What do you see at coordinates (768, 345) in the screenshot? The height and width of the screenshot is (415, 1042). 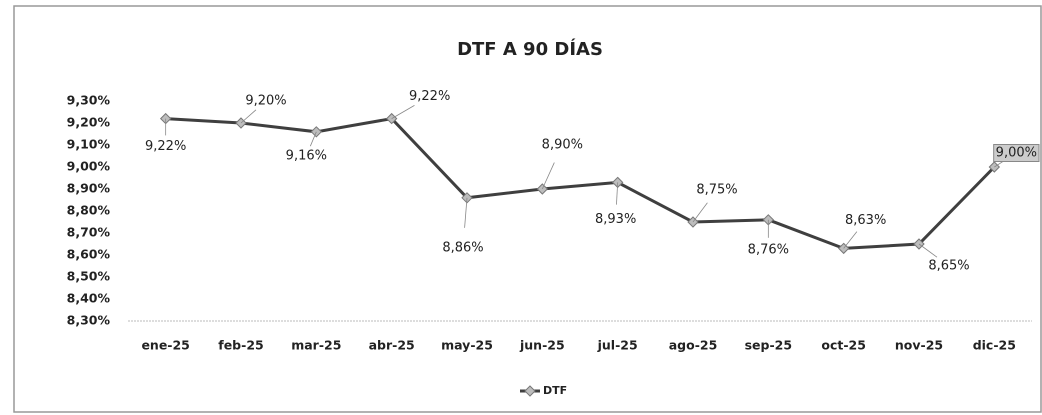 I see `x-tick-label: sep-25` at bounding box center [768, 345].